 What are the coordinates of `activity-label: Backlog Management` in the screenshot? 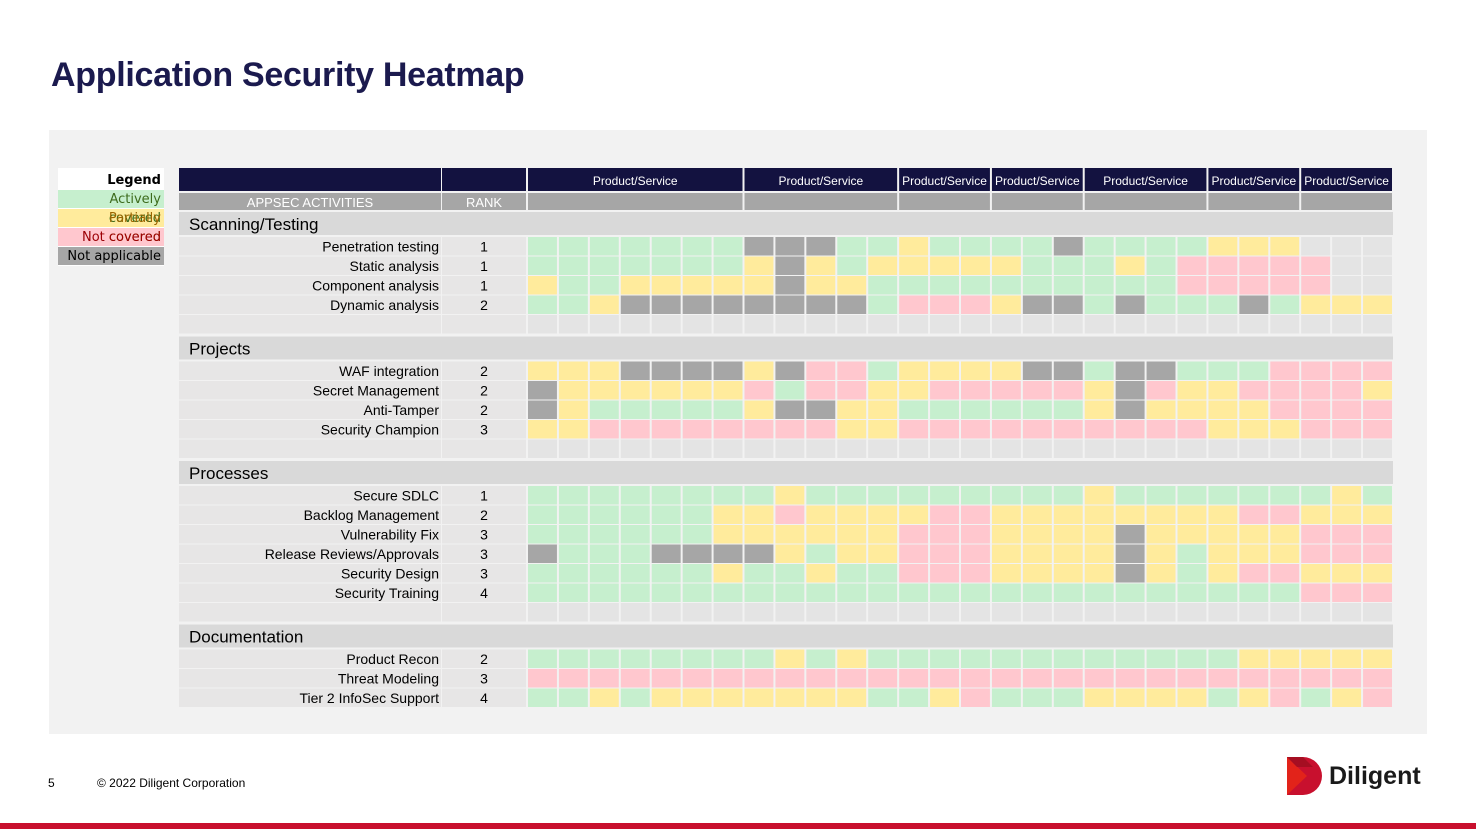 It's located at (372, 515).